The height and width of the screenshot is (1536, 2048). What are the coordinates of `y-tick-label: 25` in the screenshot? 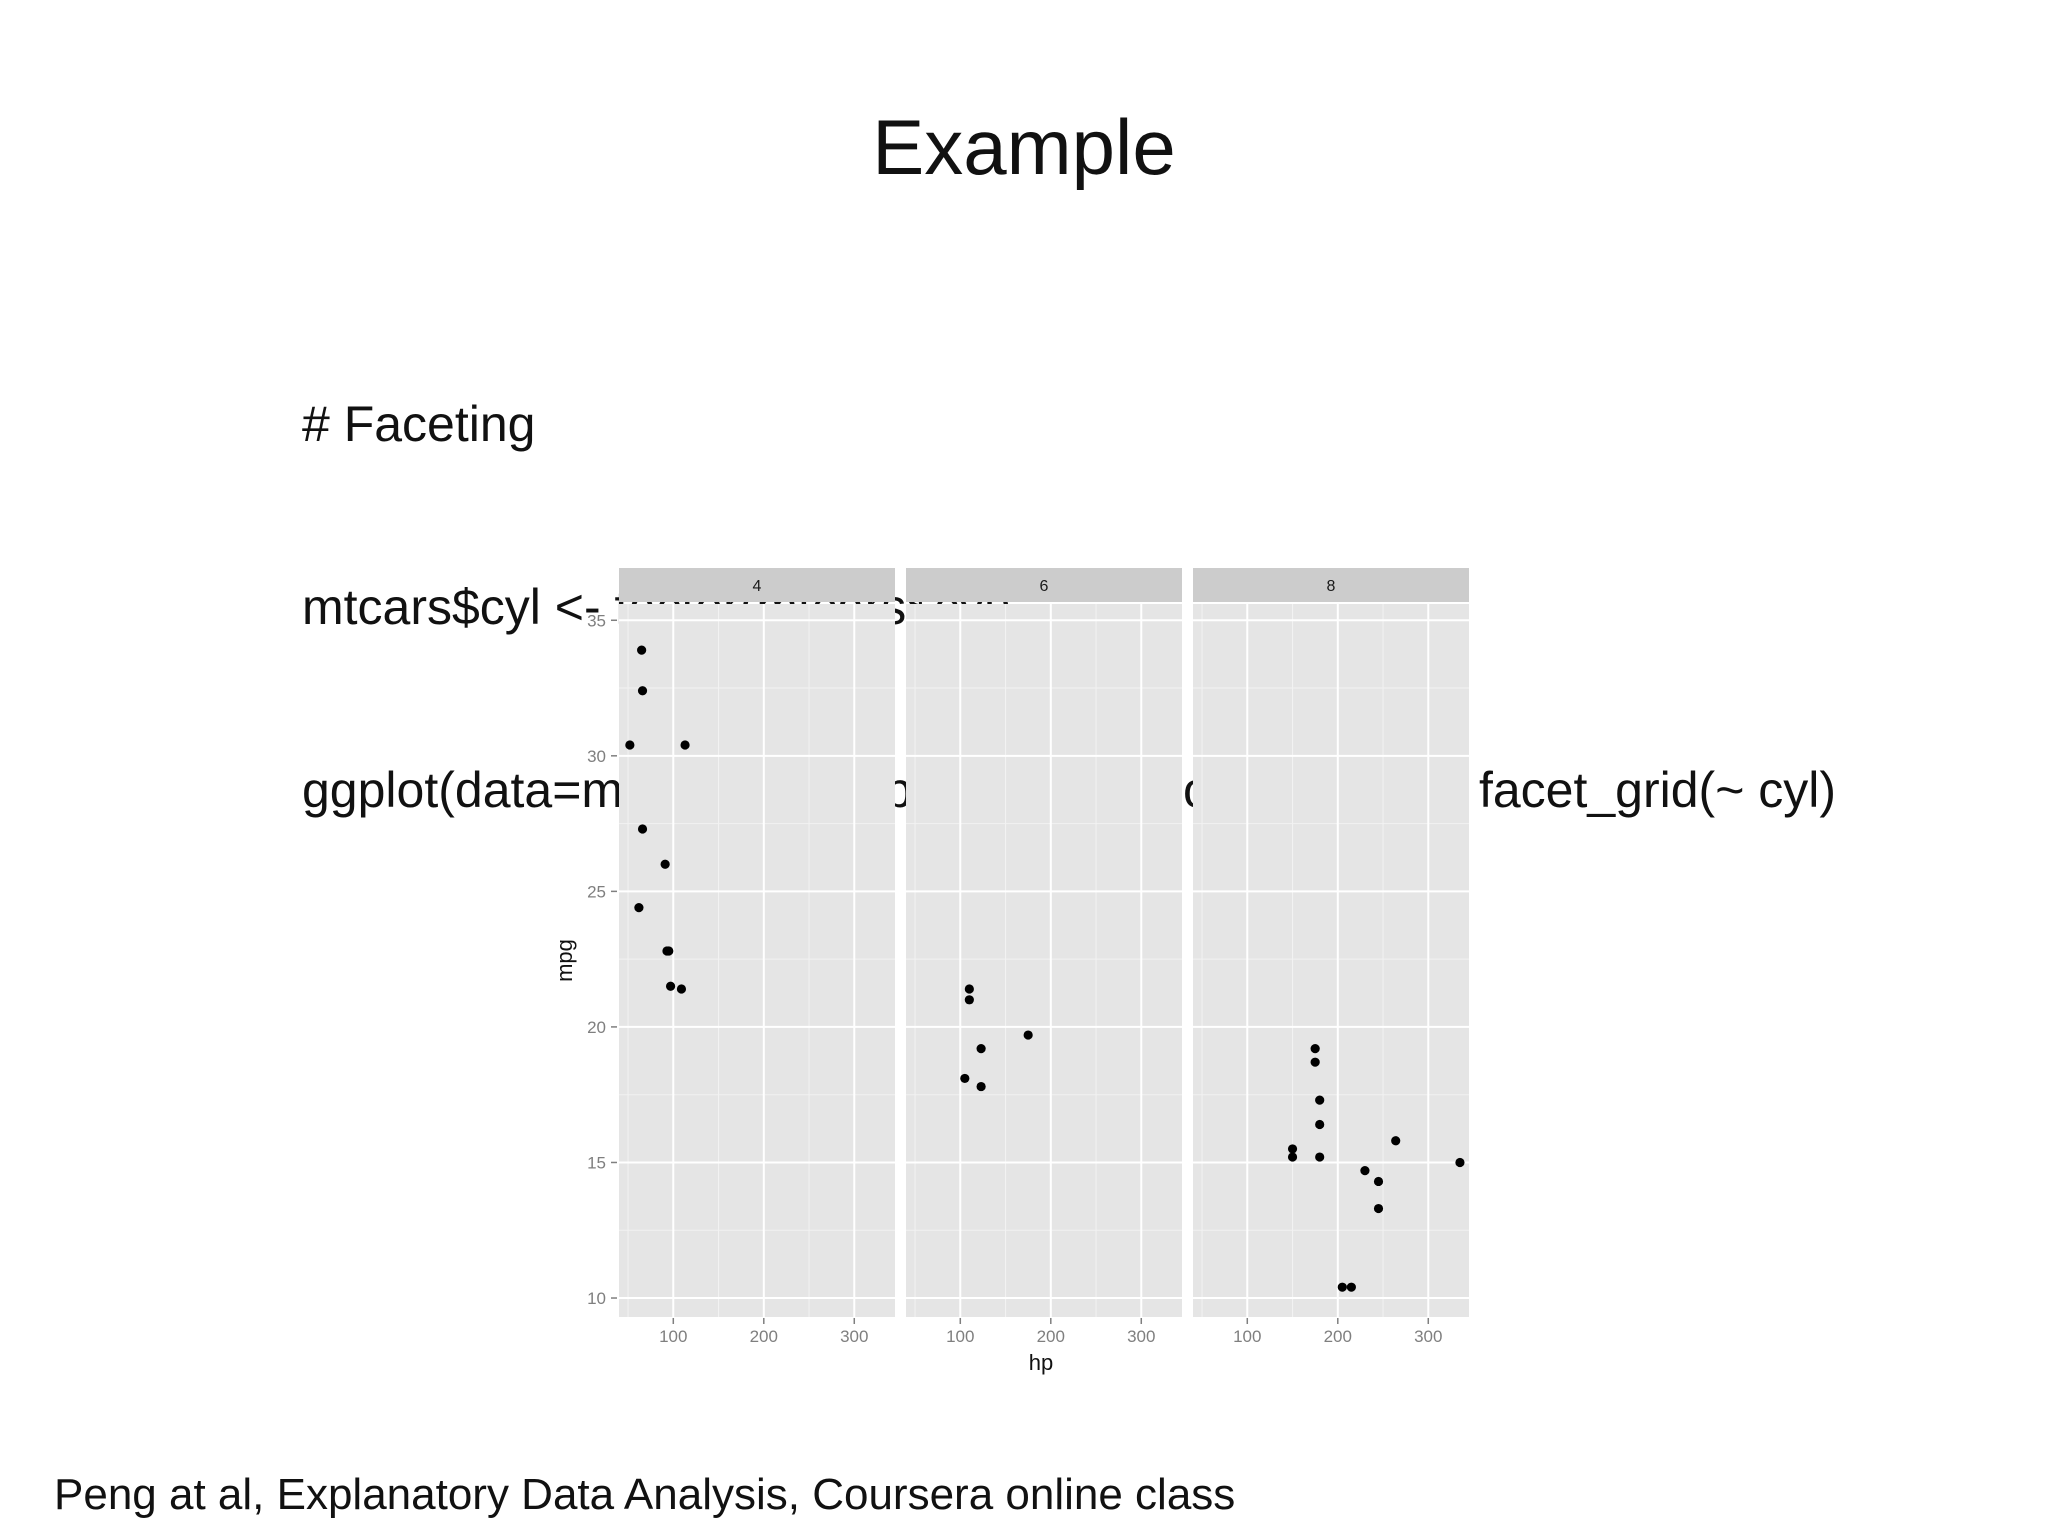 It's located at (596, 891).